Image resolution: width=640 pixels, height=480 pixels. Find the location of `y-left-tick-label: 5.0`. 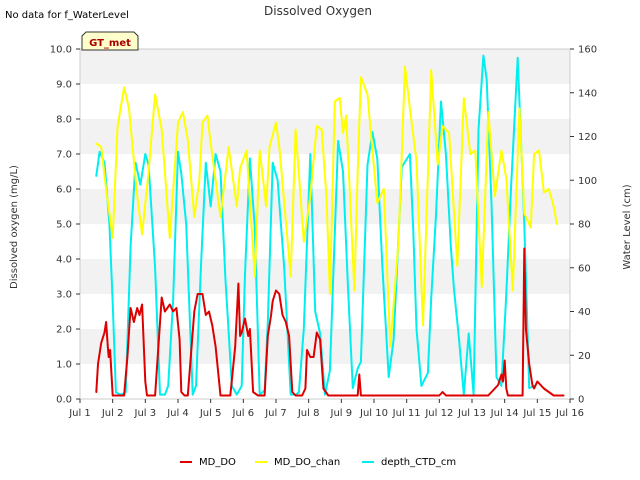

y-left-tick-label: 5.0 is located at coordinates (64, 225).